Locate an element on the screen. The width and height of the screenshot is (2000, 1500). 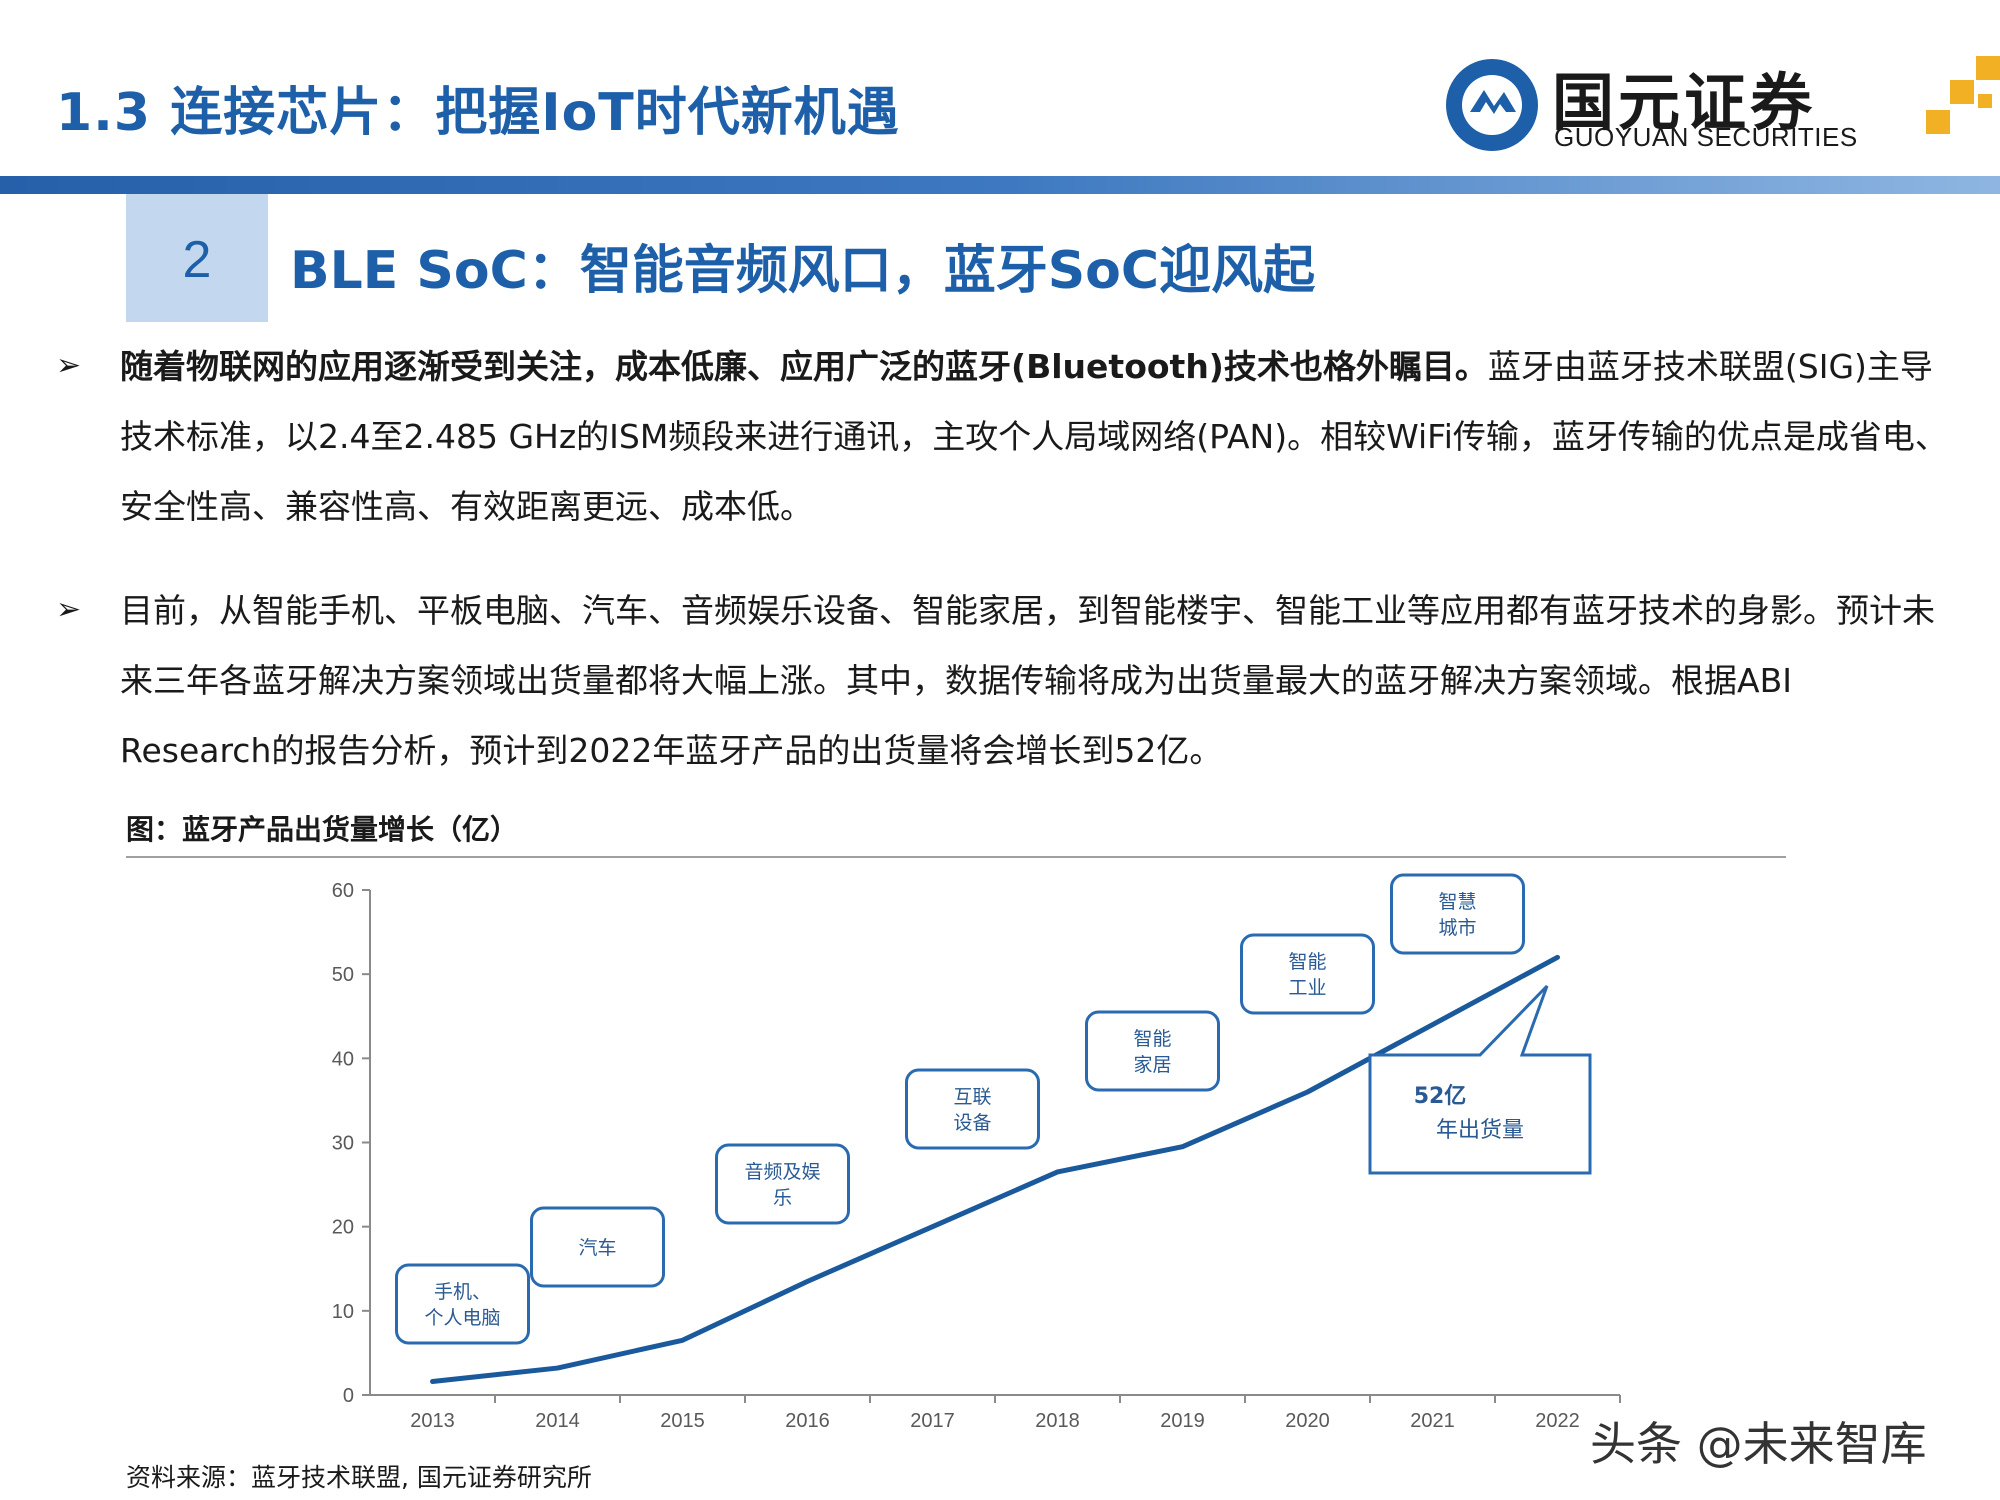
company-logo: 国元证券 GUOYUAN SECURITIES is located at coordinates (1720, 105).